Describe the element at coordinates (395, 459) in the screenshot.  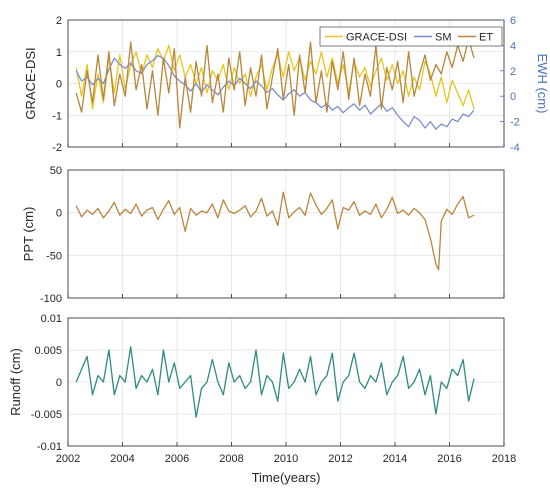
I see `x-tick-label: 2014` at that location.